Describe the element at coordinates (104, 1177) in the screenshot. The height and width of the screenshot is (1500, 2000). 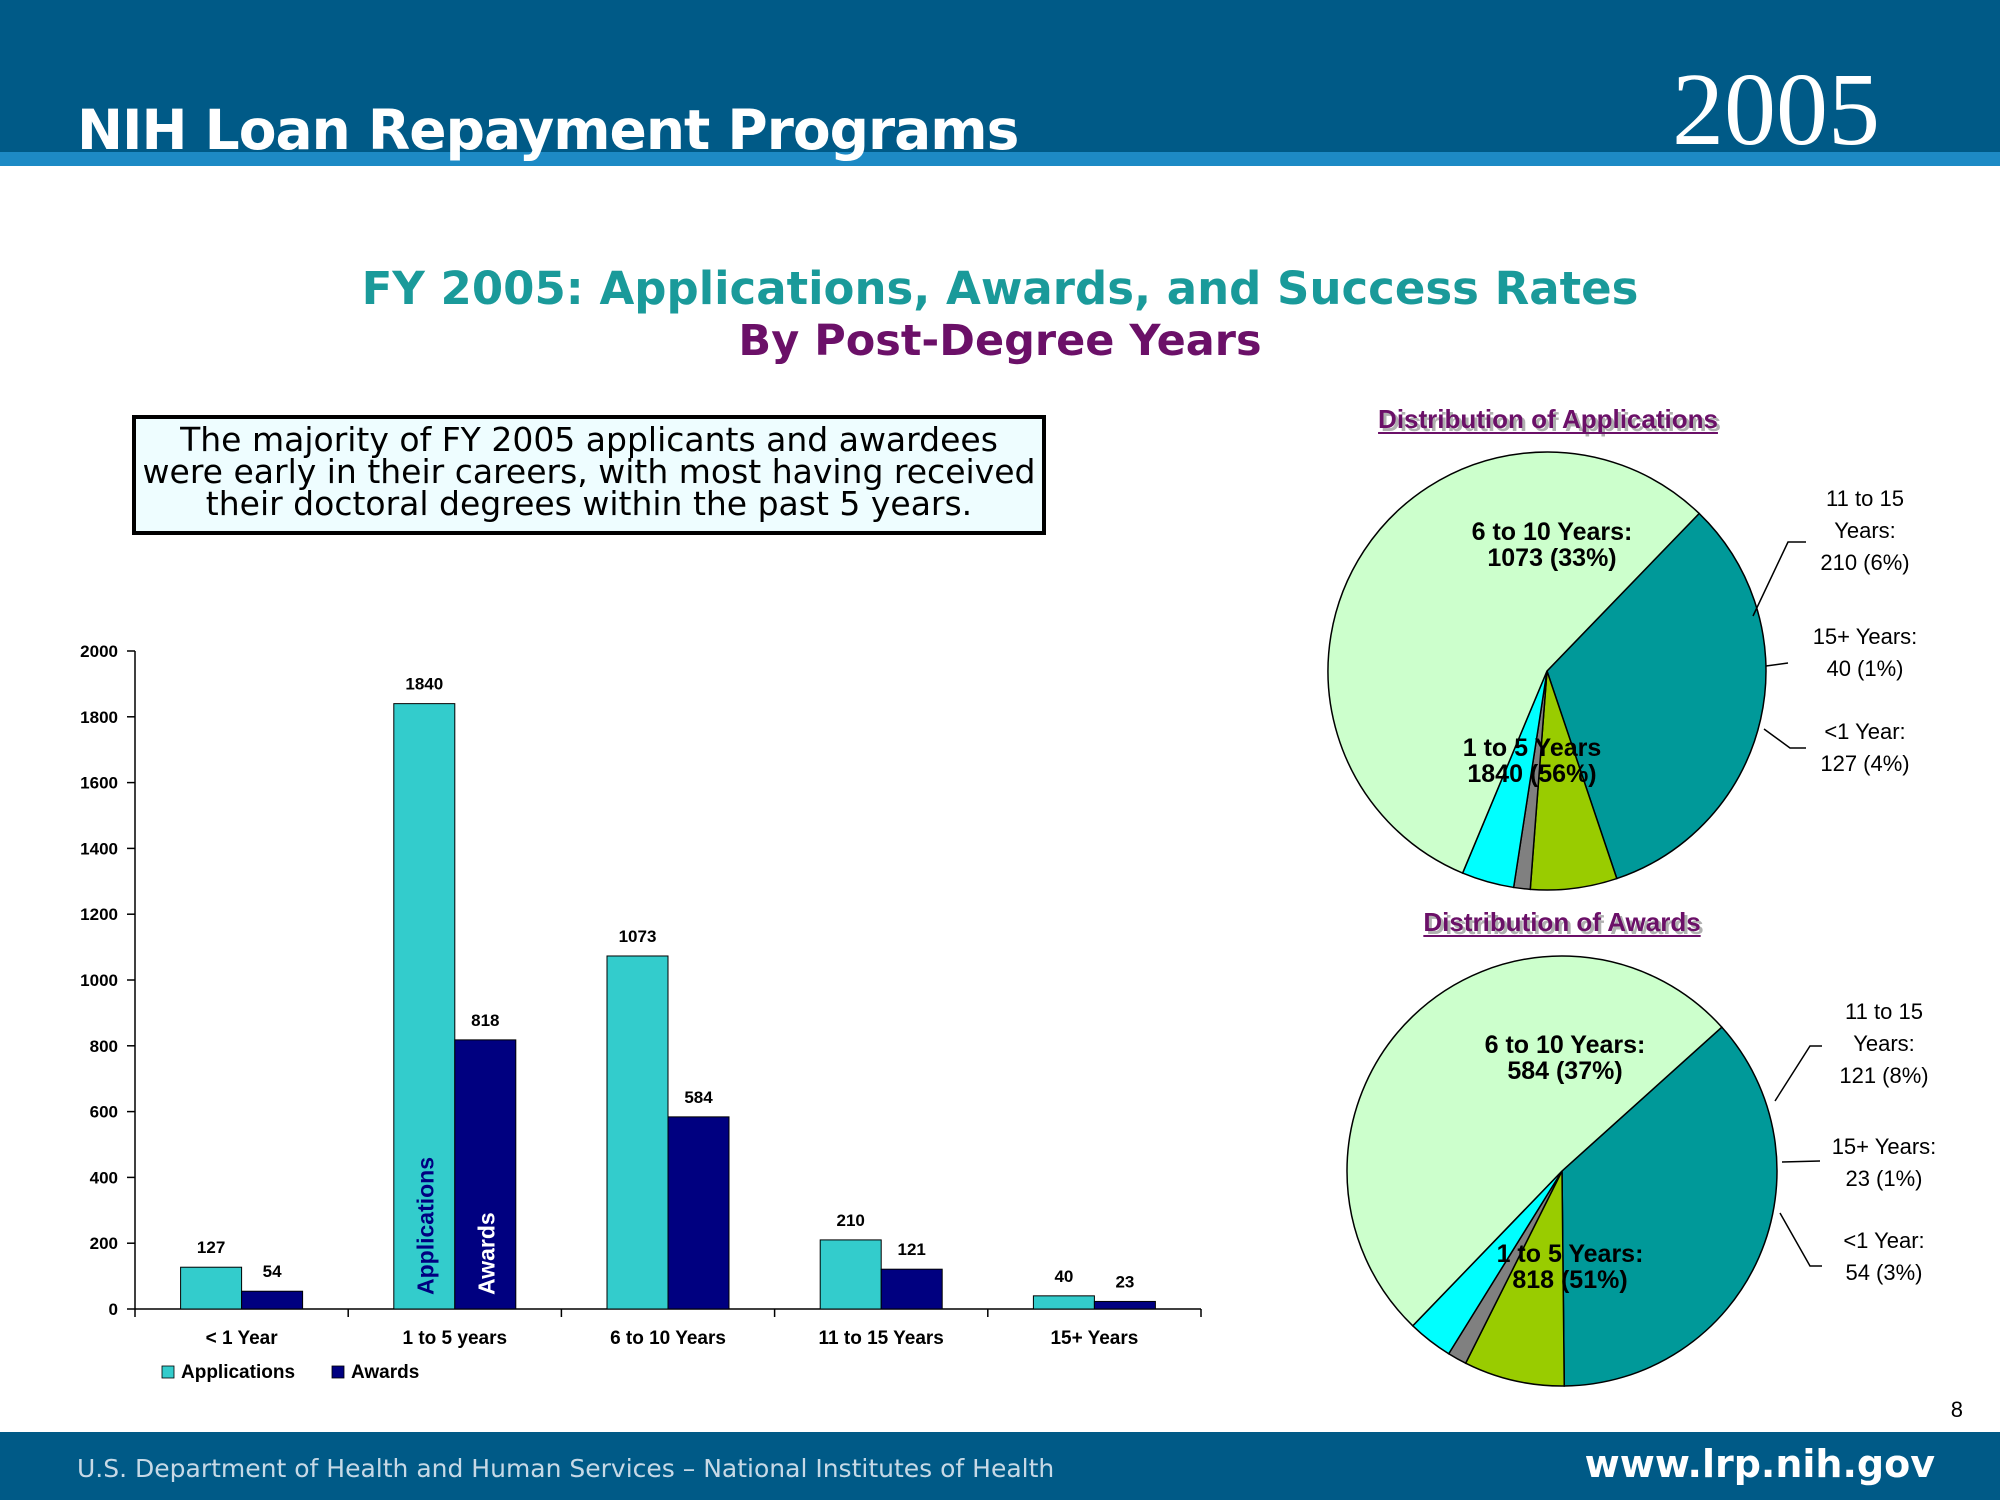
I see `y-tick-label: 400` at that location.